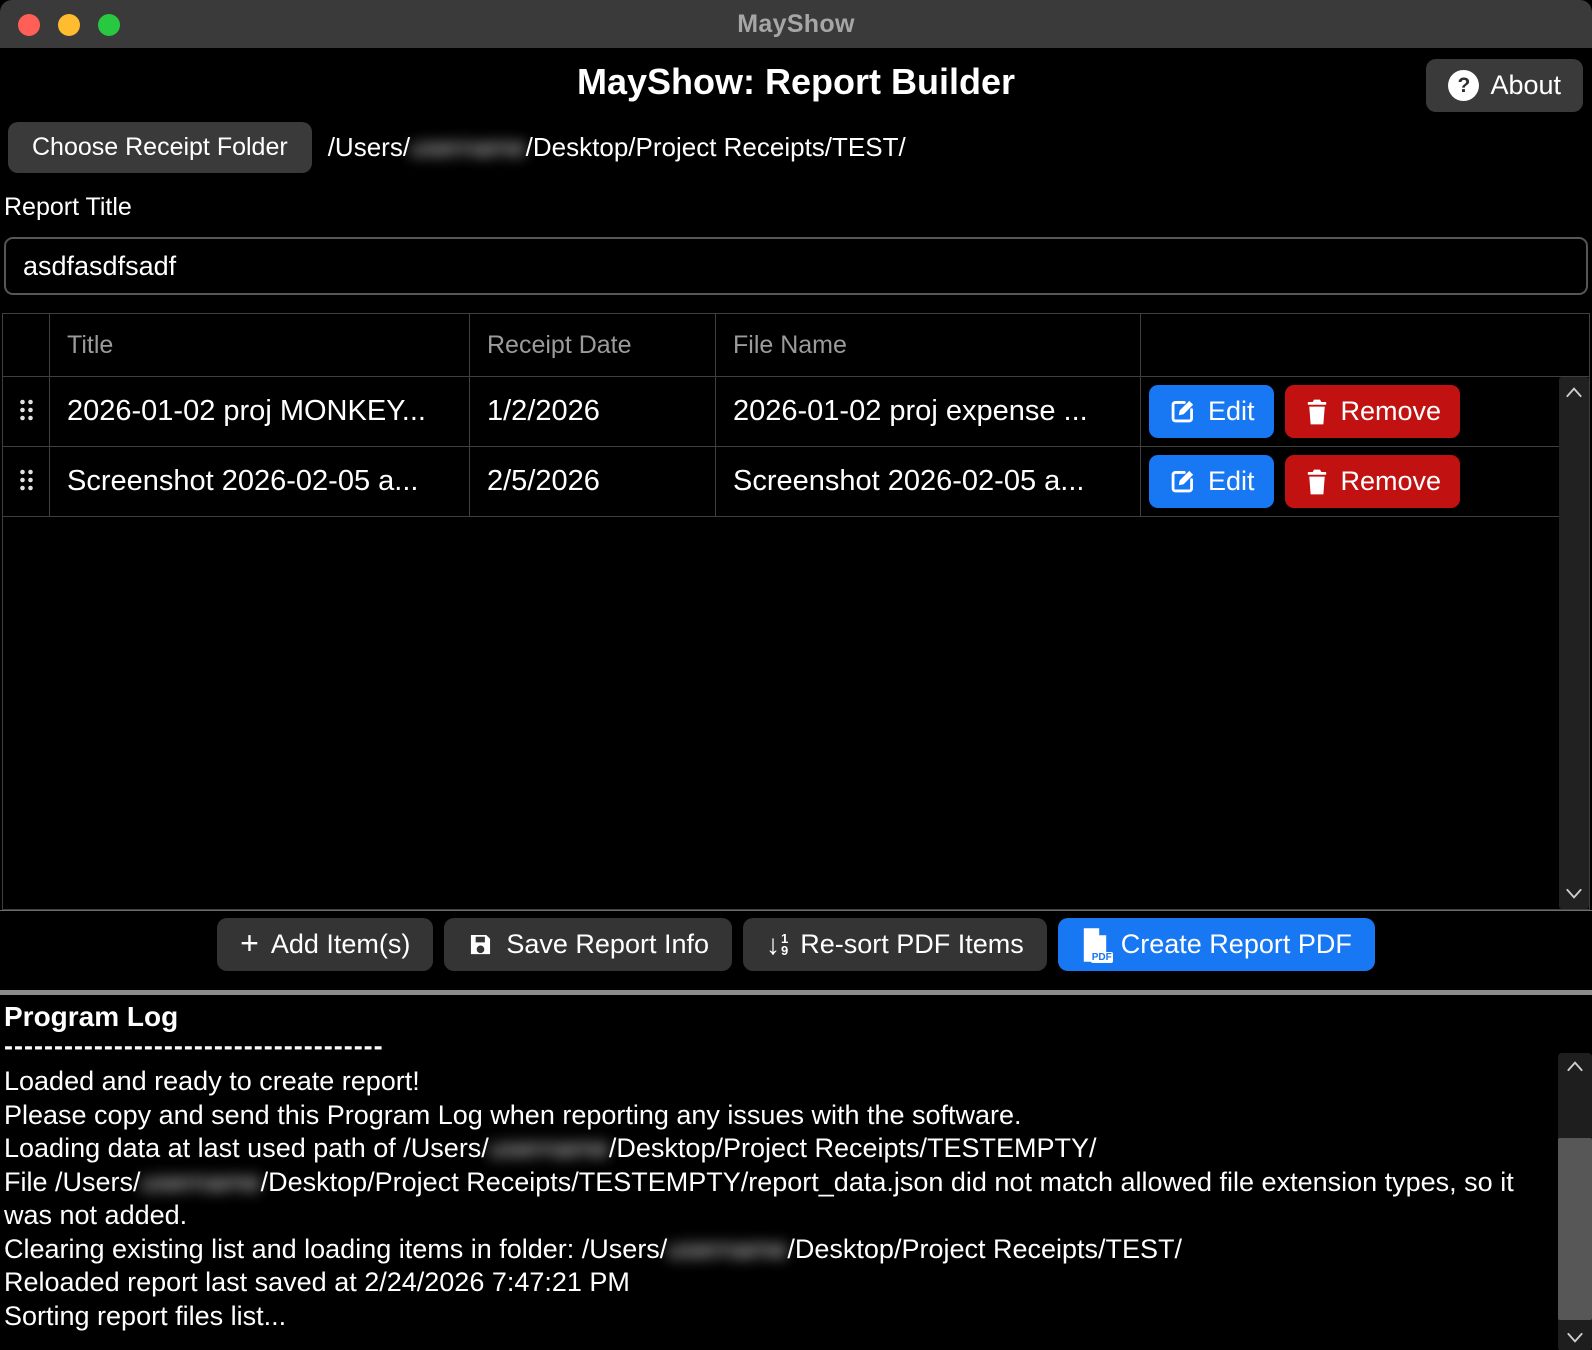  I want to click on titlebar: MayShow, so click(796, 24).